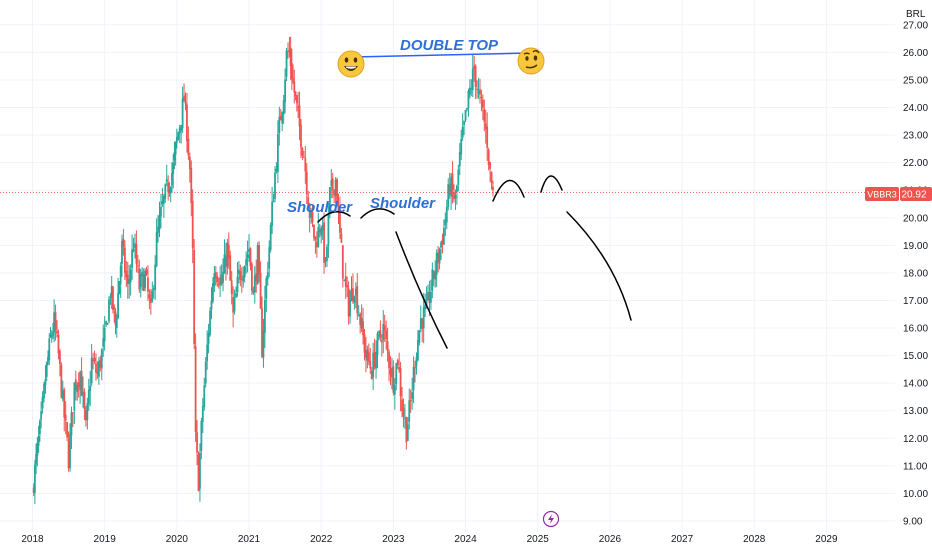  I want to click on lightning-icon, so click(551, 519).